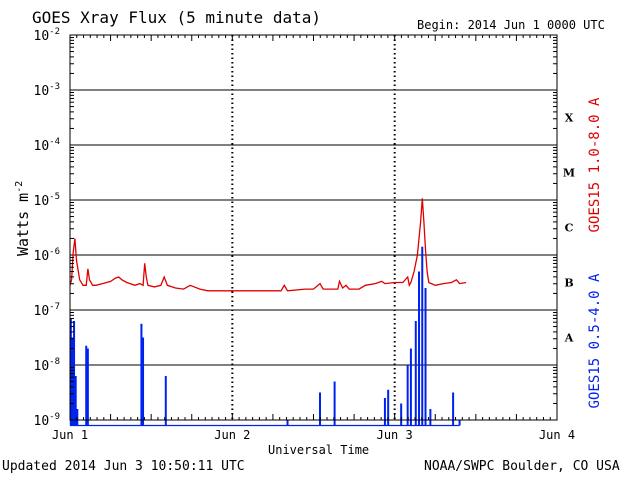 This screenshot has height=480, width=640. What do you see at coordinates (123, 466) in the screenshot?
I see `updated-timestamp: Updated 2014 Jun 3 10:50:11 UTC` at bounding box center [123, 466].